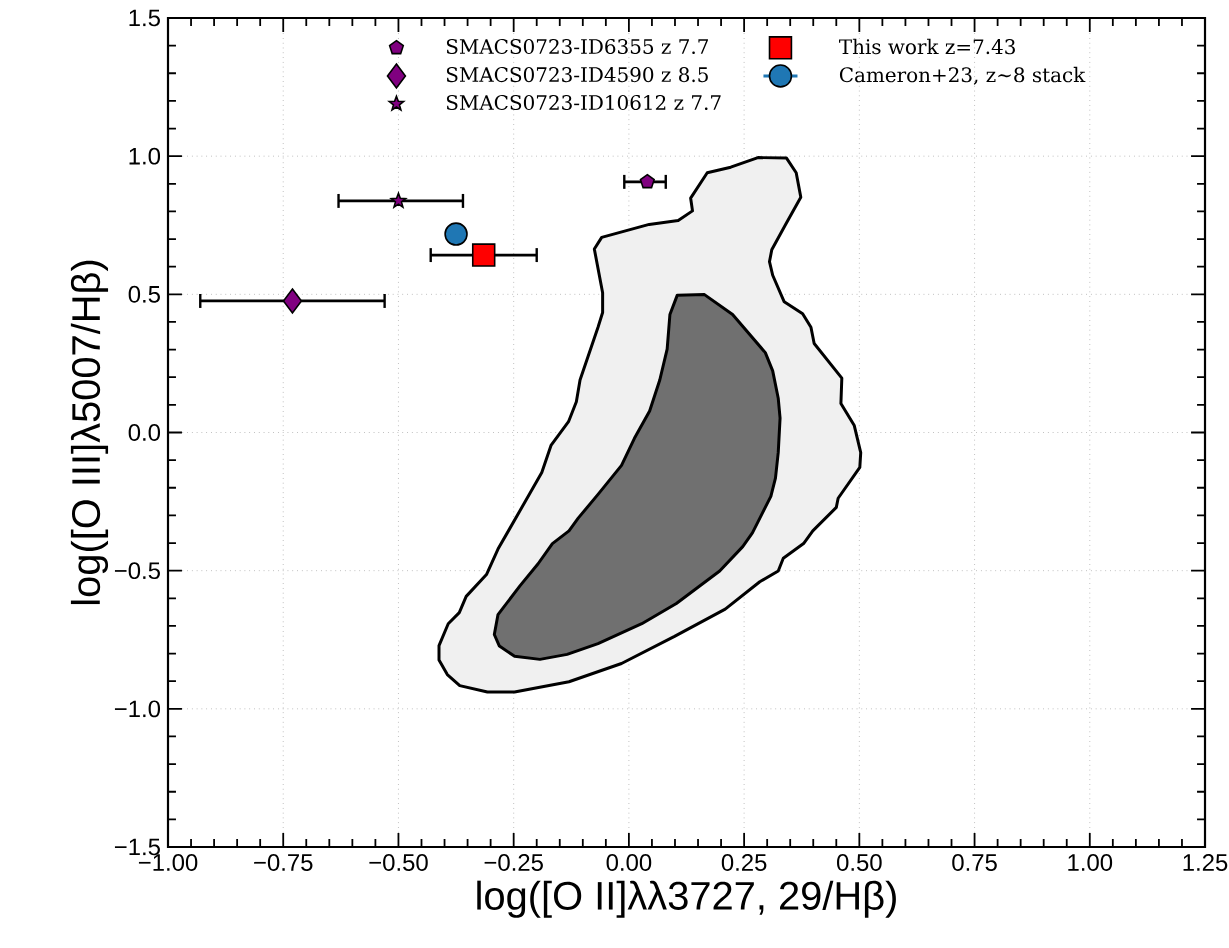 The image size is (1229, 948). What do you see at coordinates (686, 899) in the screenshot?
I see `x-axis-title: log([O II]λλ3727, 29/Hβ)` at bounding box center [686, 899].